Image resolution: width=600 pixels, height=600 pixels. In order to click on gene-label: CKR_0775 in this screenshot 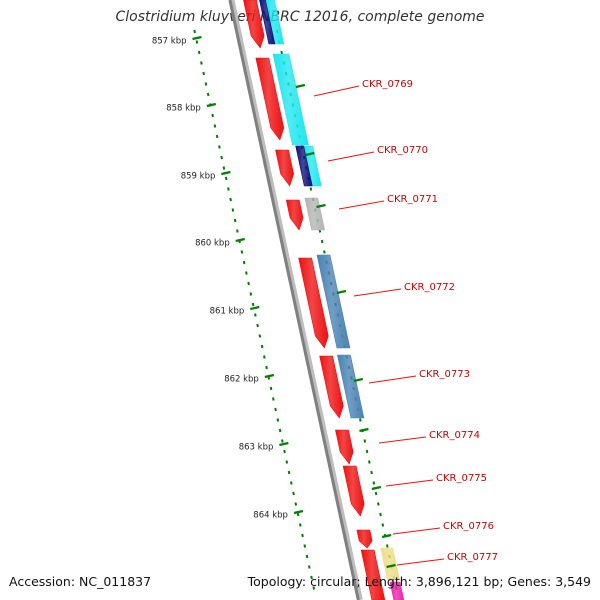, I will do `click(461, 478)`.